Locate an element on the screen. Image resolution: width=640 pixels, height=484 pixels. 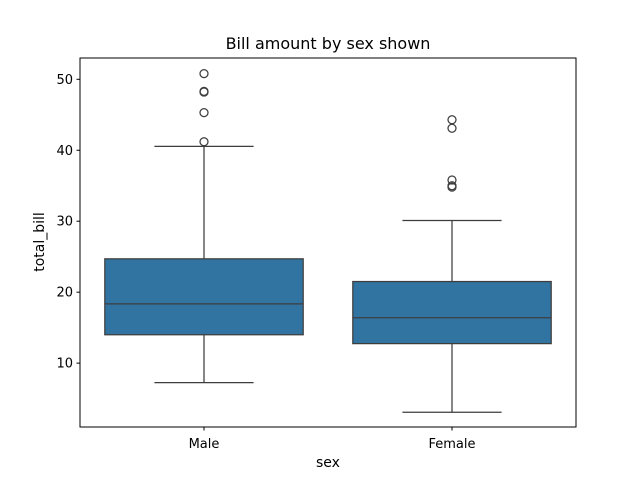
box-male is located at coordinates (204, 297).